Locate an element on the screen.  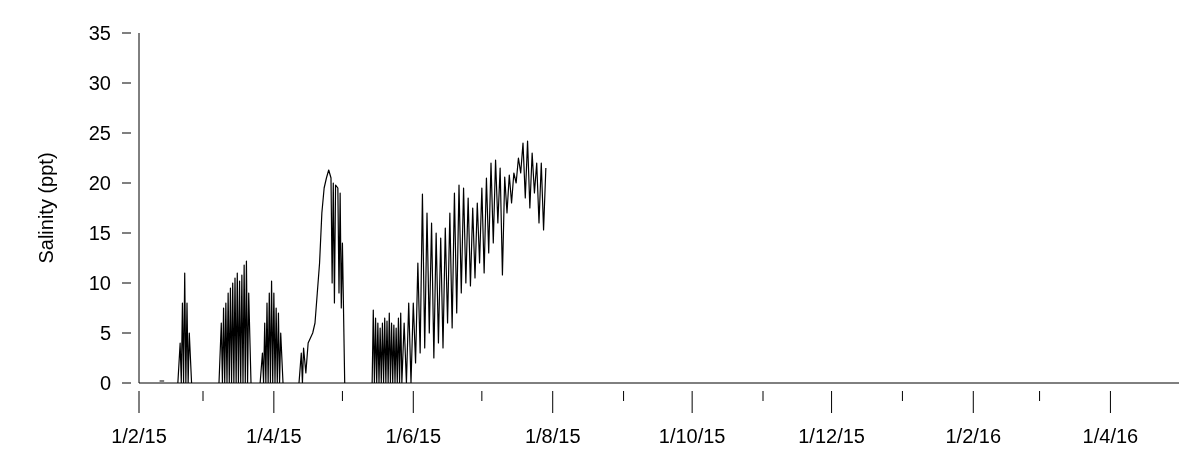
x-tick-label: 1/12/15 is located at coordinates (831, 436).